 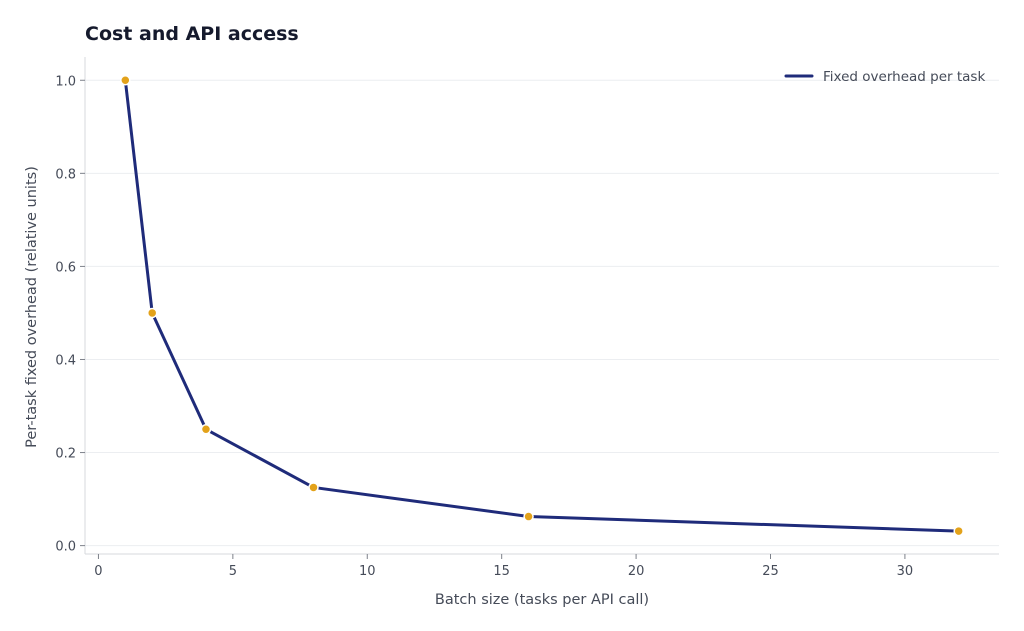 I want to click on x-tick-label-25: 25, so click(x=770, y=571).